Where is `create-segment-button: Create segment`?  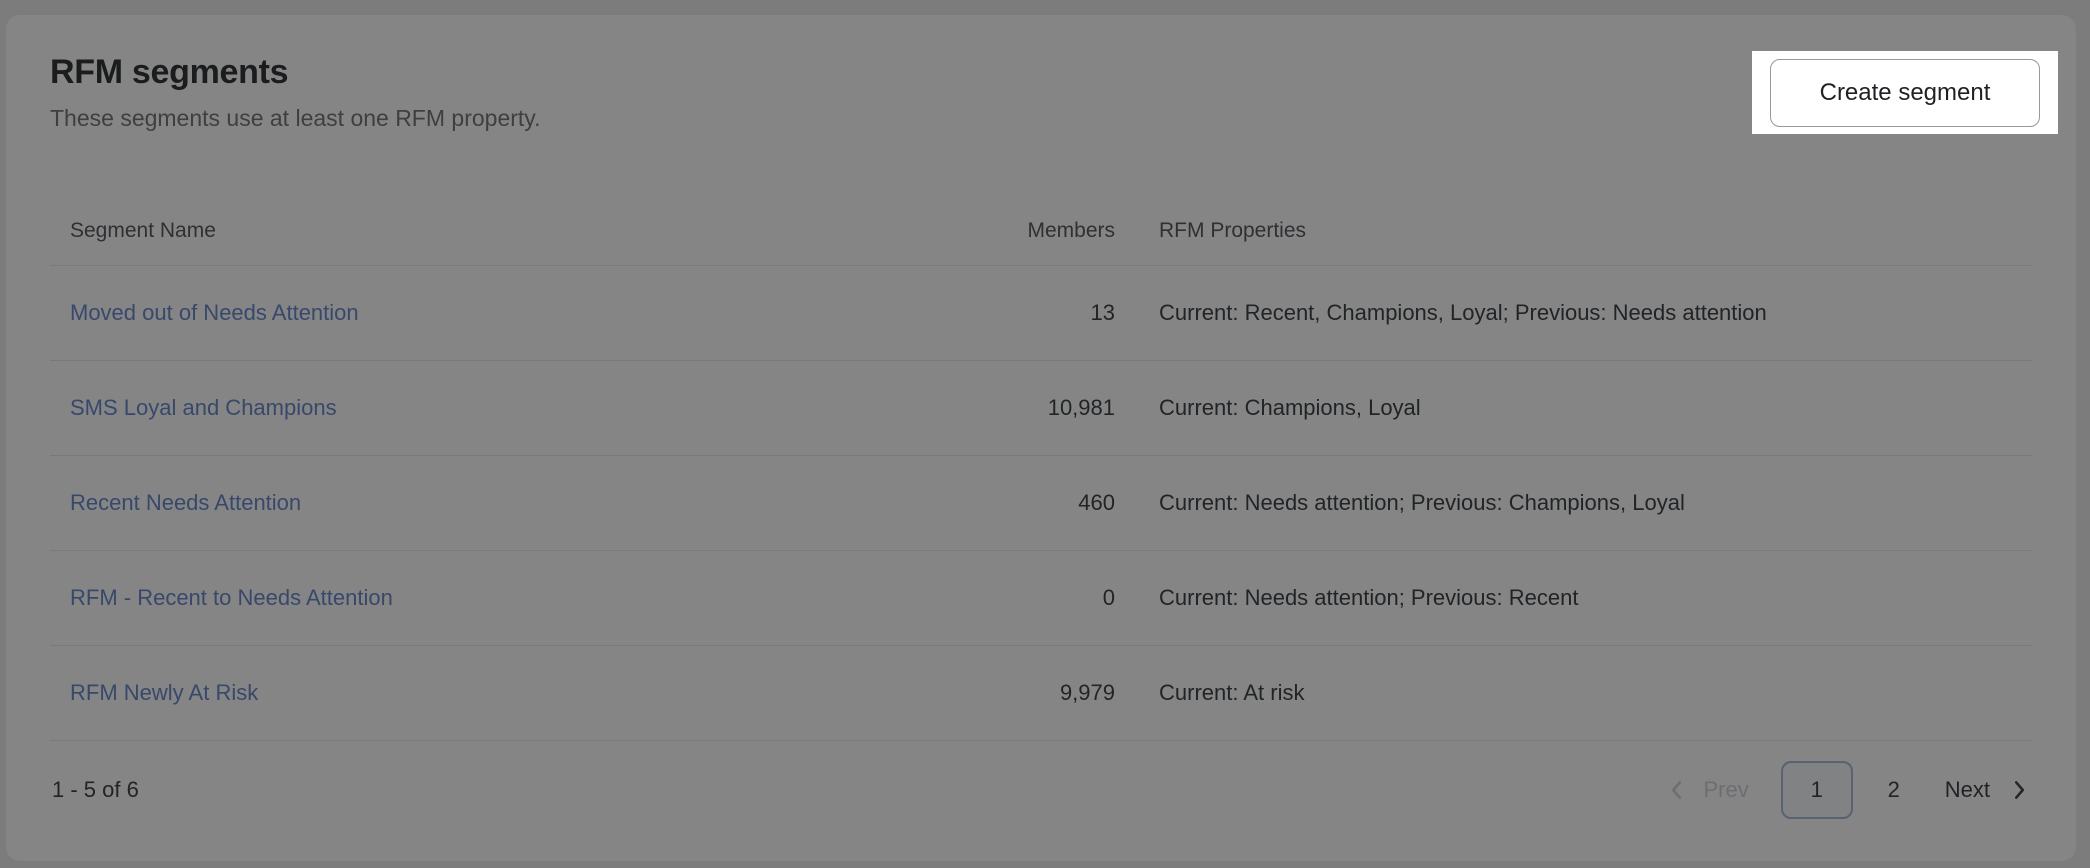 create-segment-button: Create segment is located at coordinates (1905, 92).